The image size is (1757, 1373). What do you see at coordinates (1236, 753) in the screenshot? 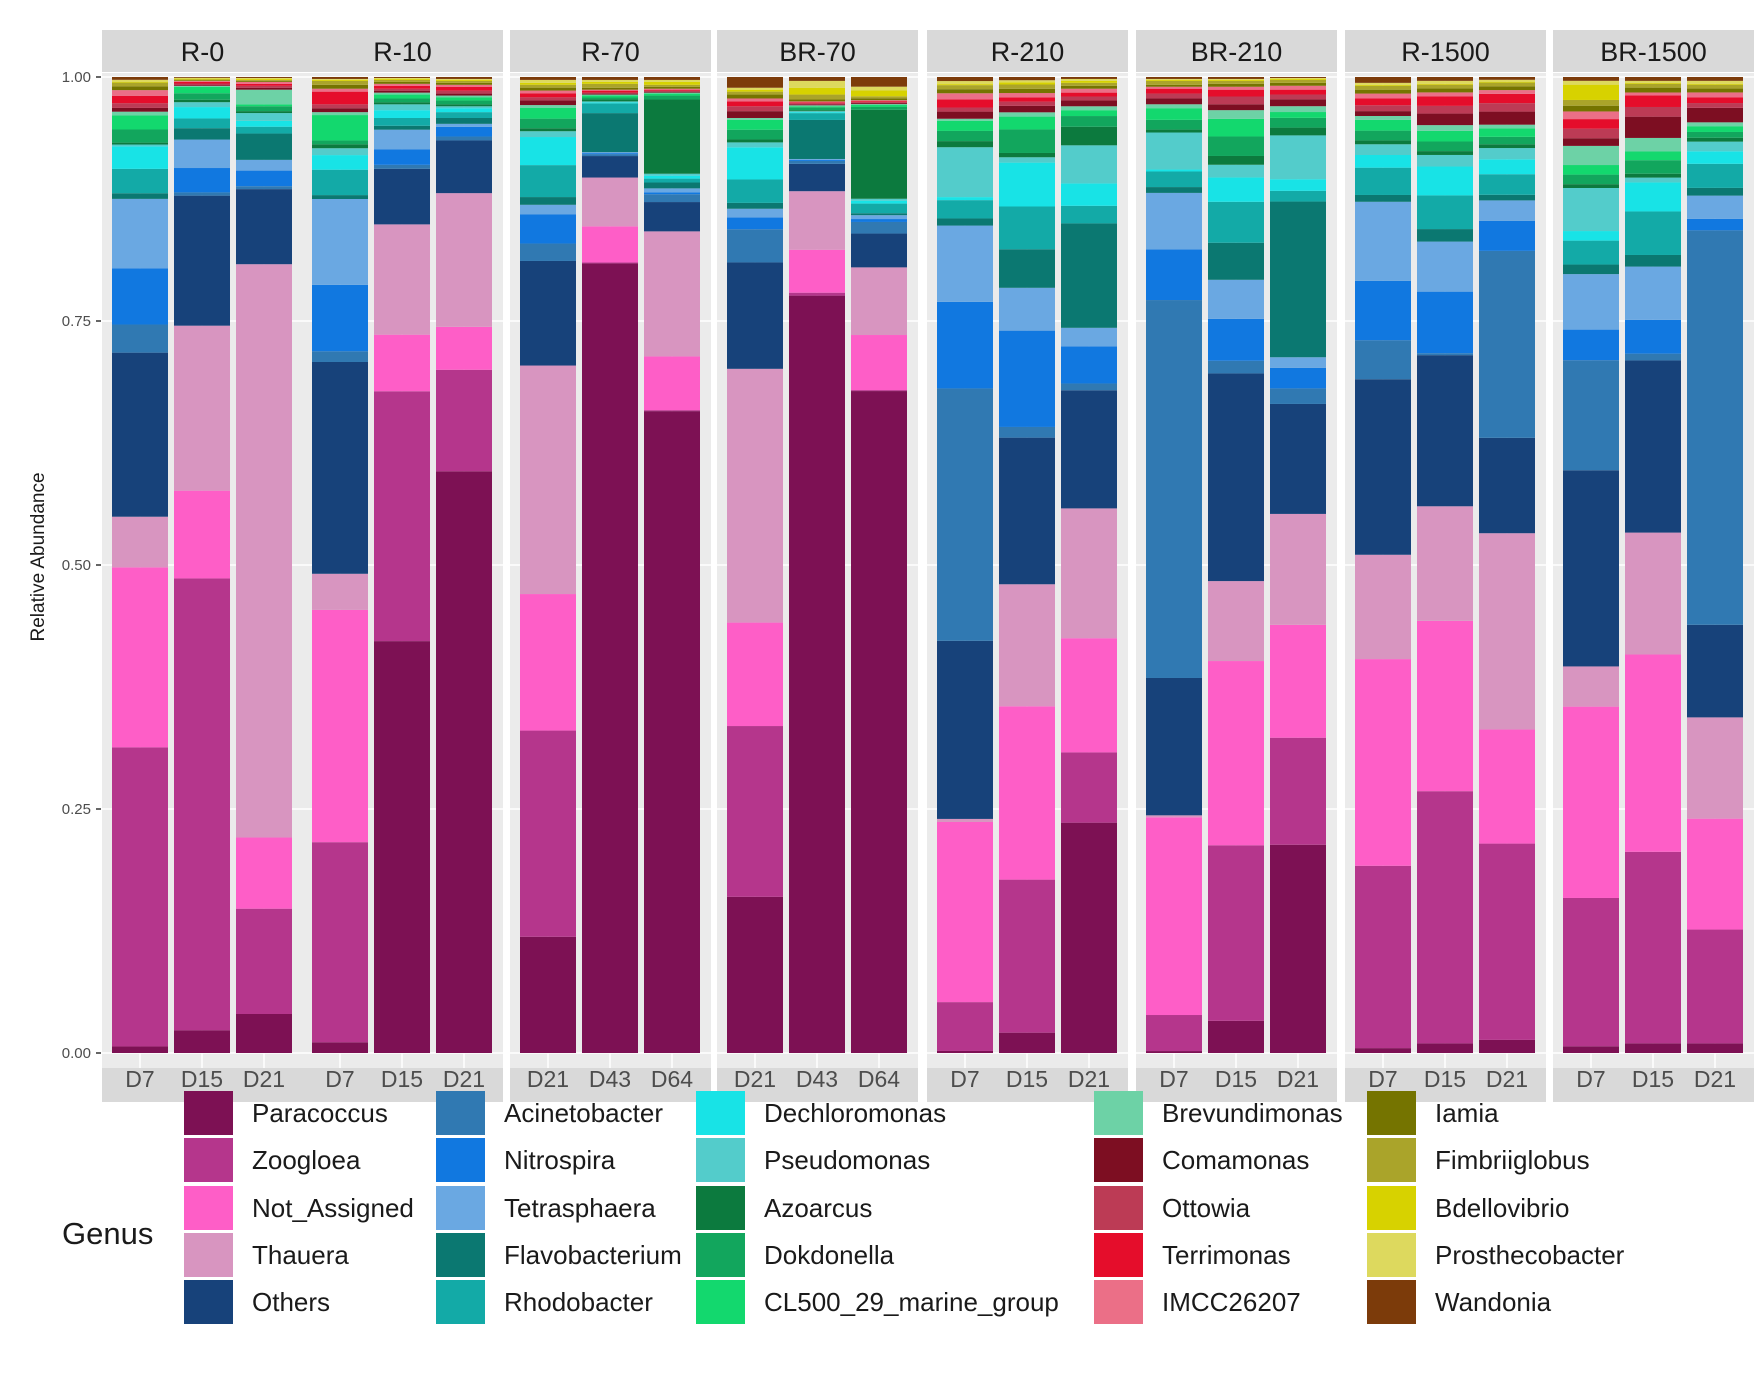
I see `bar-segment-not-assigned` at bounding box center [1236, 753].